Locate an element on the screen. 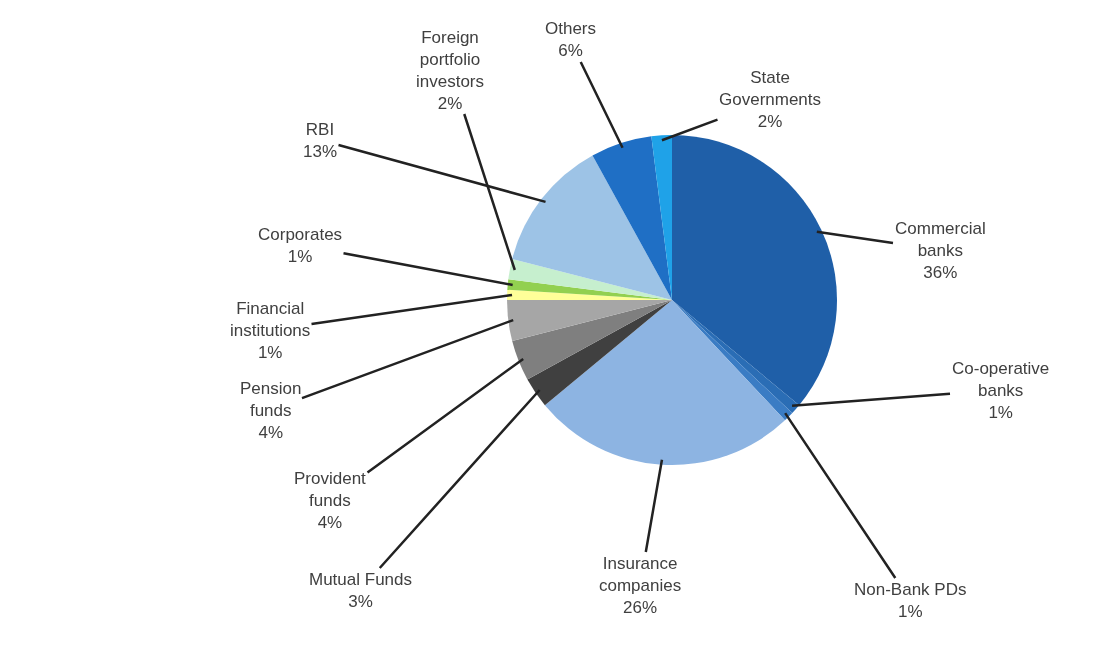 The height and width of the screenshot is (650, 1115). data-label: 3% is located at coordinates (360, 602).